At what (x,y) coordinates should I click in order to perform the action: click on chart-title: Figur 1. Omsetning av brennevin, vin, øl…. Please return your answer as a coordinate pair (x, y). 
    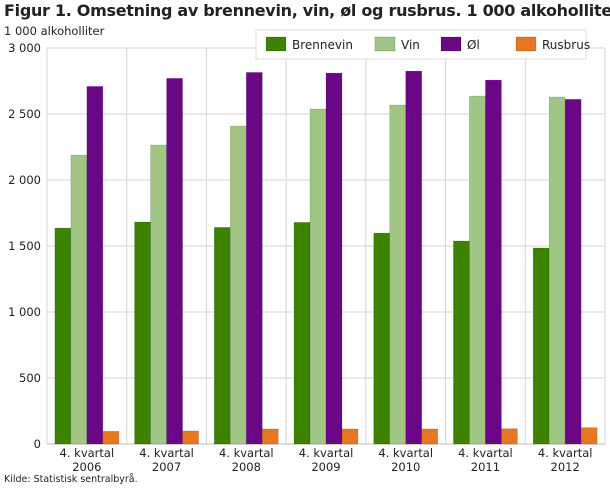
    Looking at the image, I should click on (307, 10).